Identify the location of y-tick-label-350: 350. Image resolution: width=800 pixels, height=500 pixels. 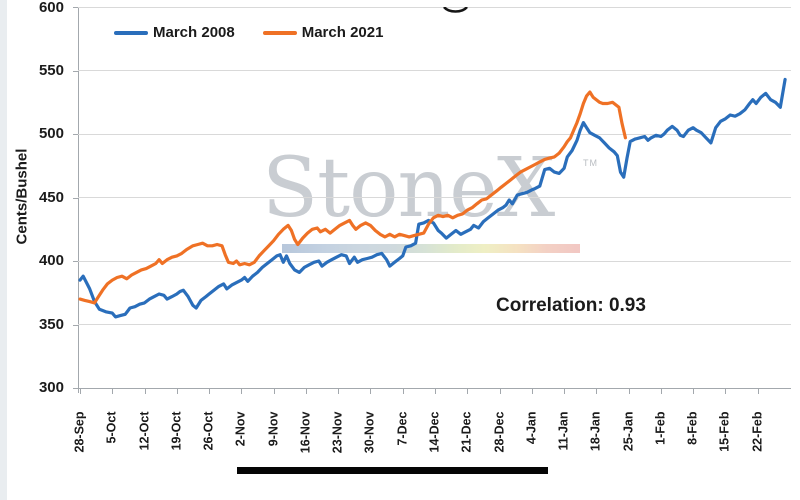
(51, 324).